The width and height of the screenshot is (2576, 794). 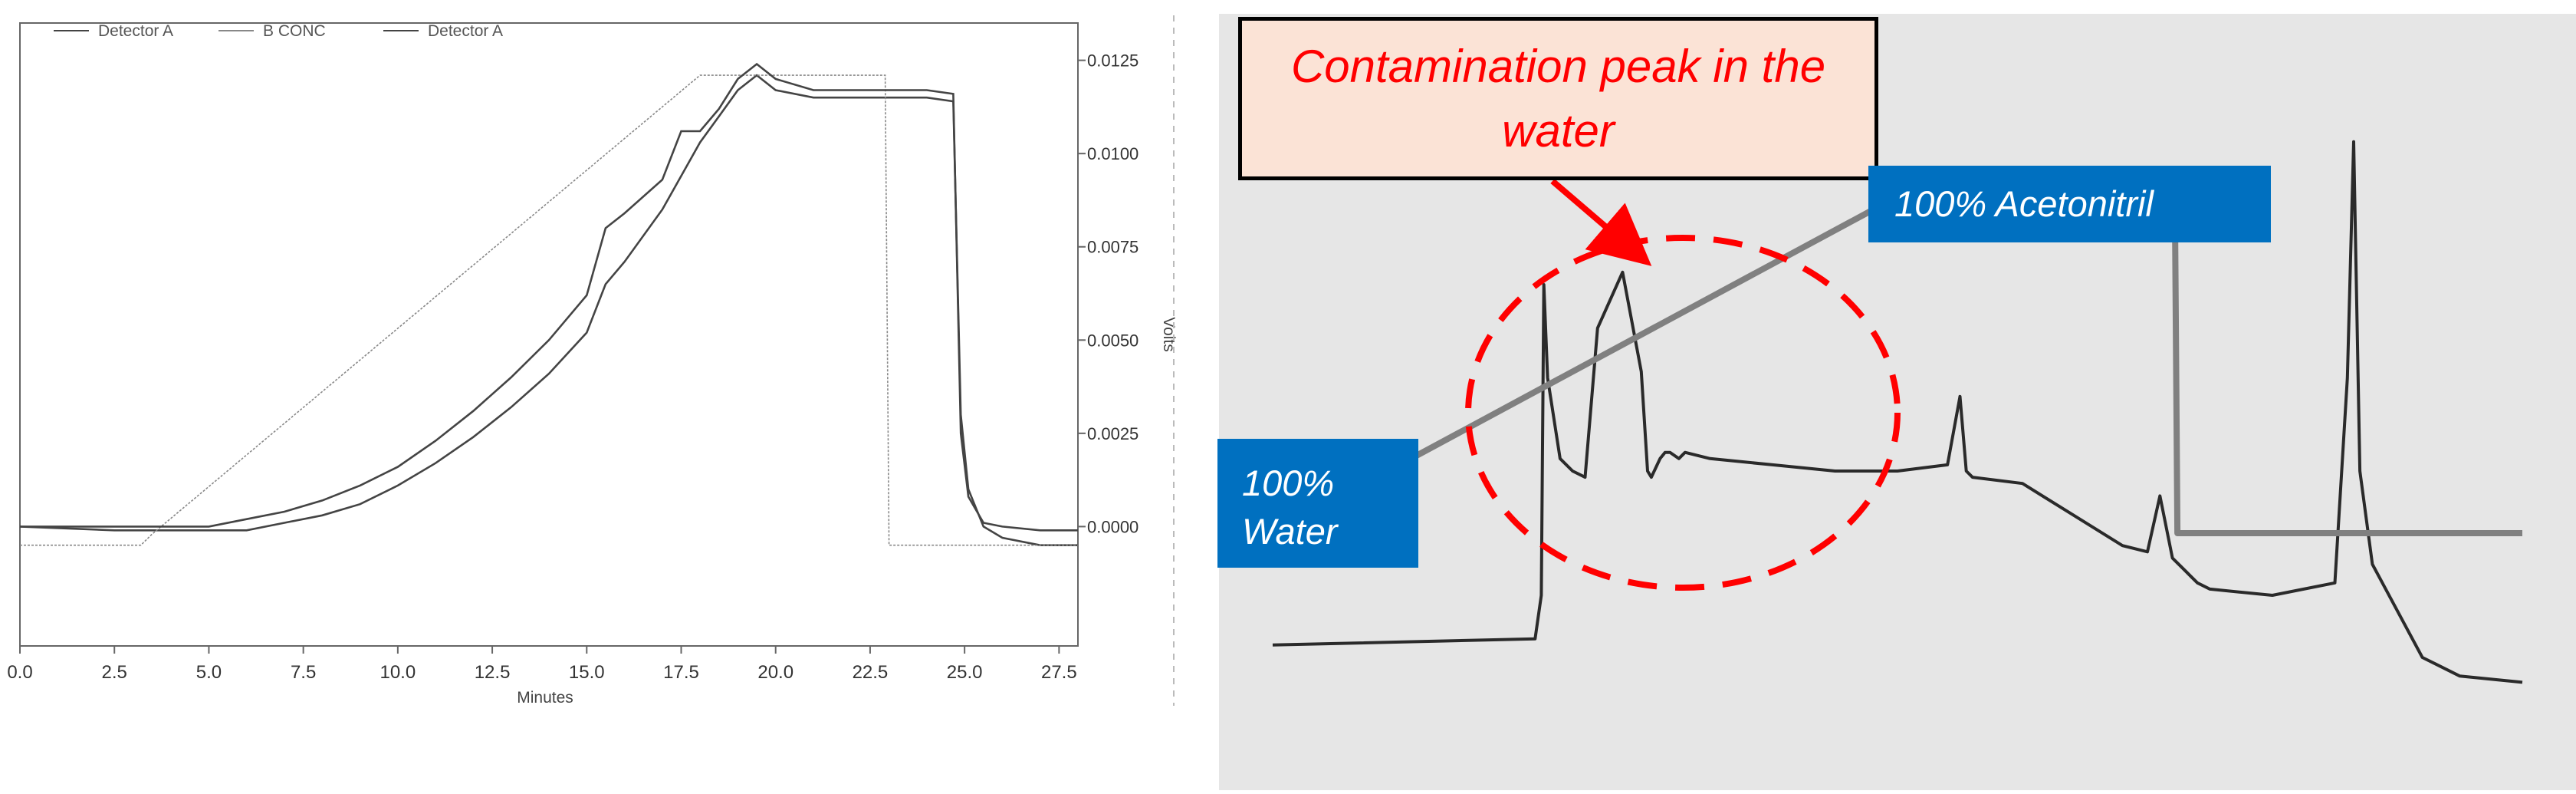 I want to click on x-tick-label: 22.5, so click(x=871, y=672).